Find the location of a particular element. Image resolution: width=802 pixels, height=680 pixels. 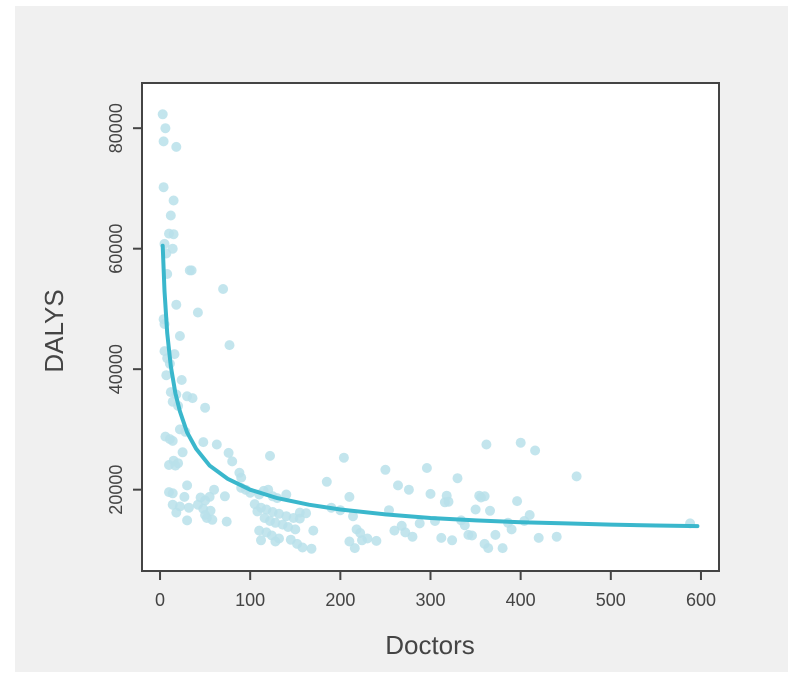

y-tick-label: 40000 is located at coordinates (116, 369).